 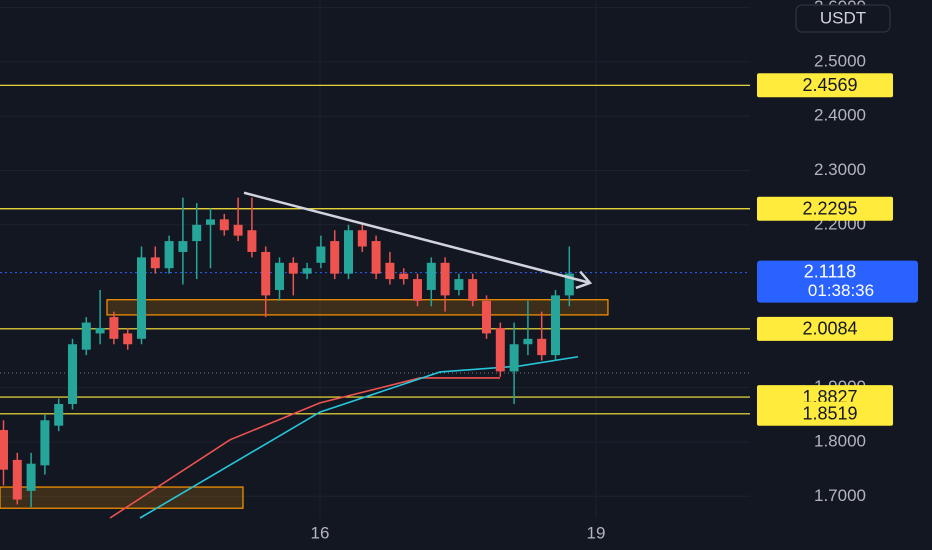 What do you see at coordinates (829, 209) in the screenshot?
I see `level-label: 2.2295` at bounding box center [829, 209].